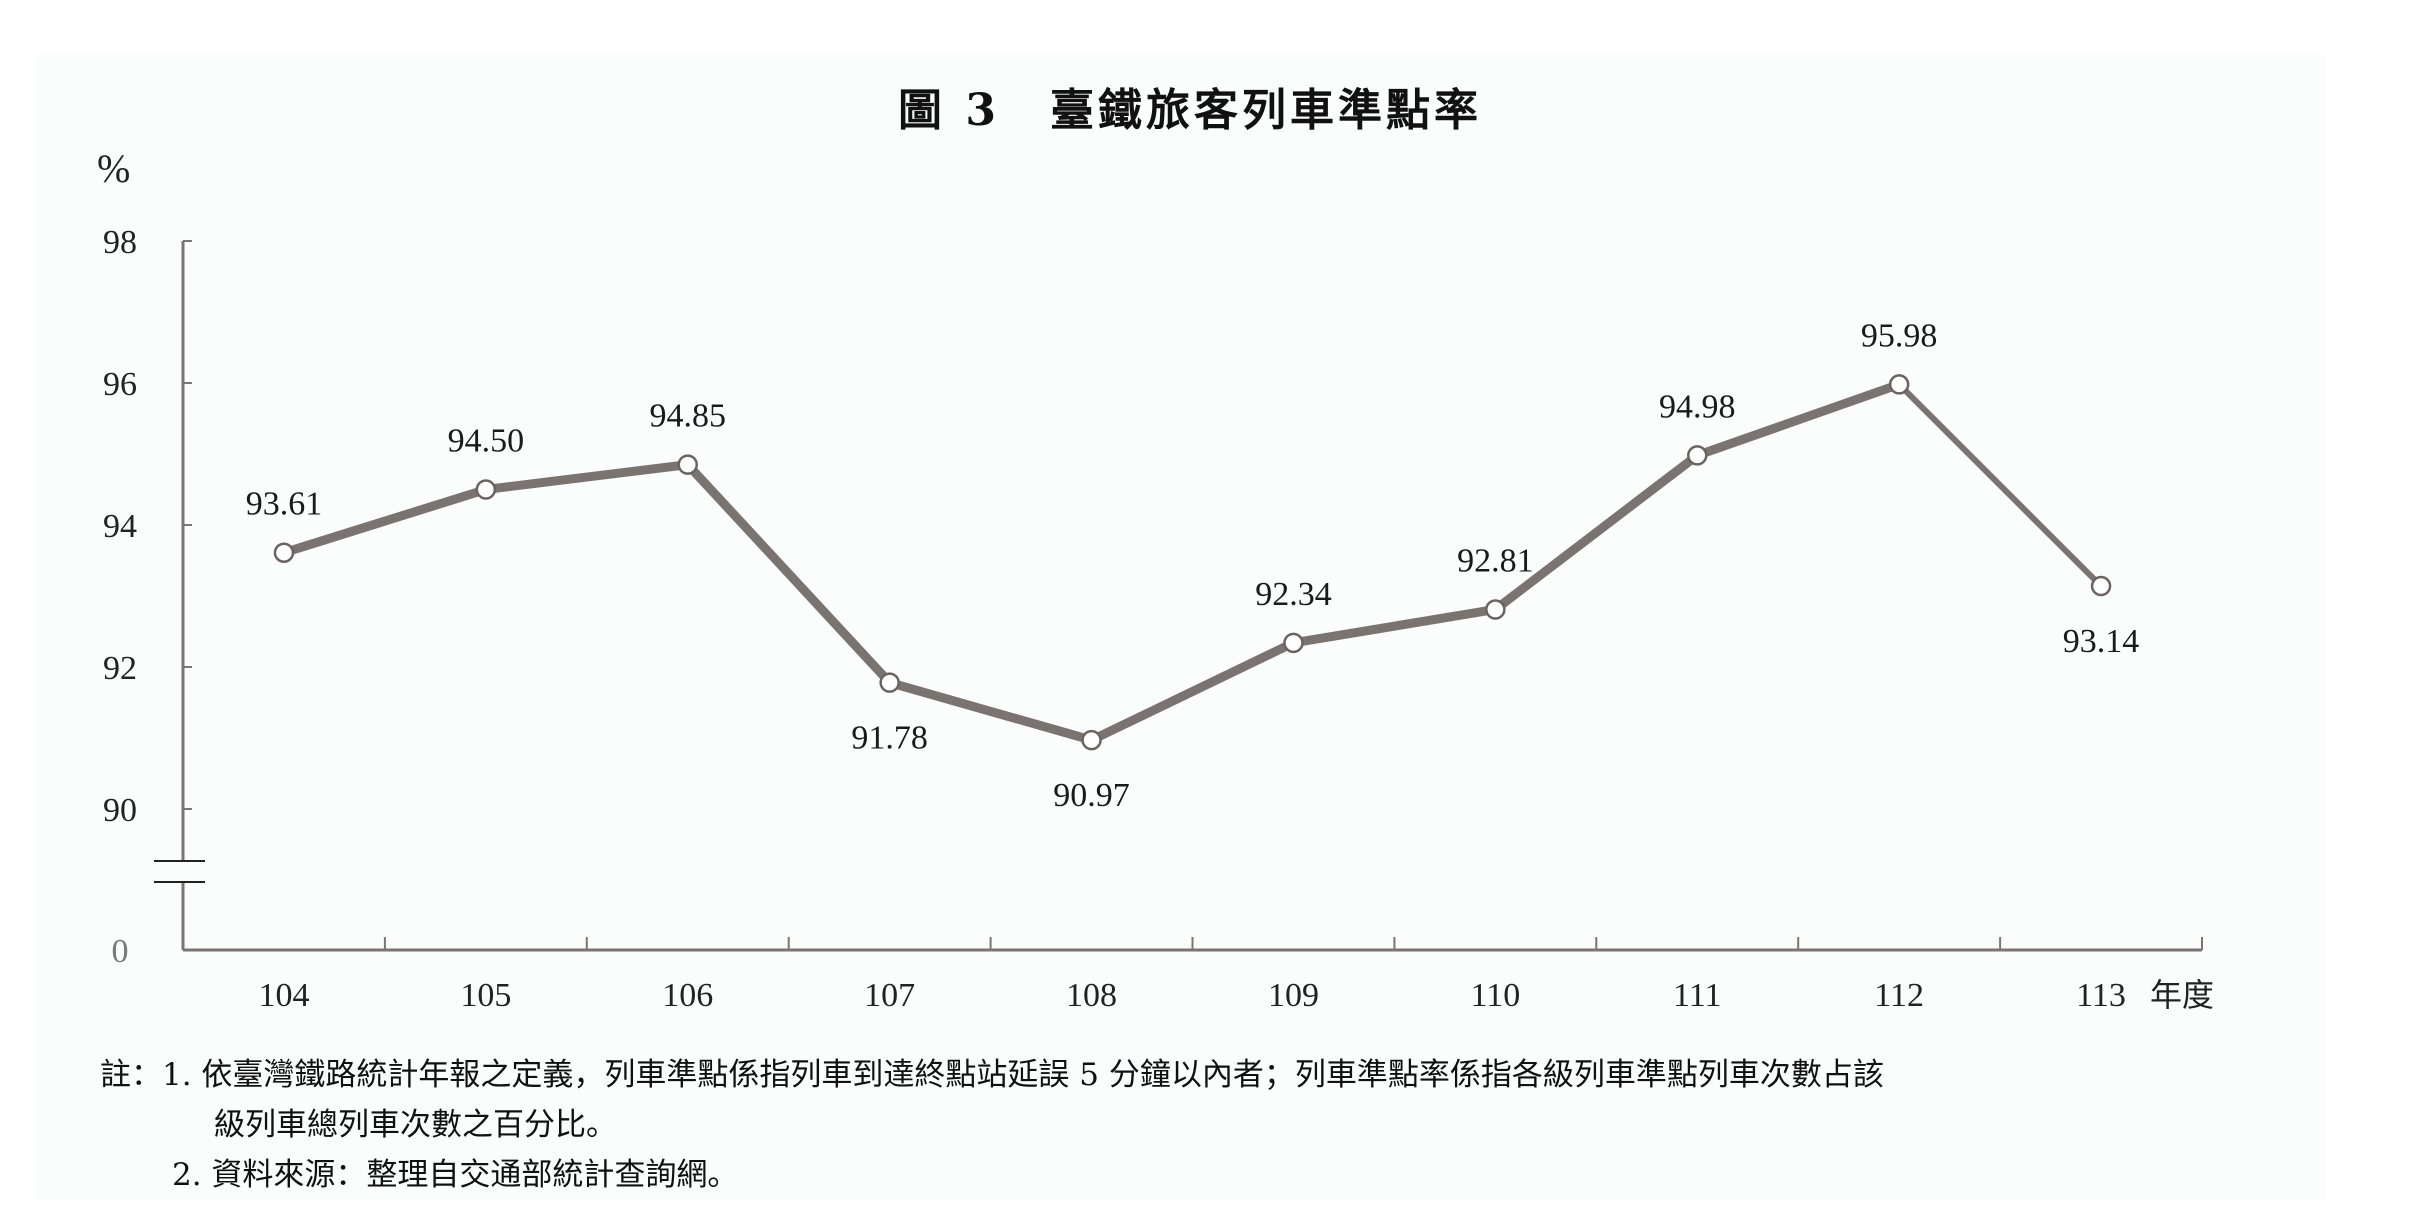 Image resolution: width=2412 pixels, height=1220 pixels. I want to click on x-tick-label: 113, so click(2101, 995).